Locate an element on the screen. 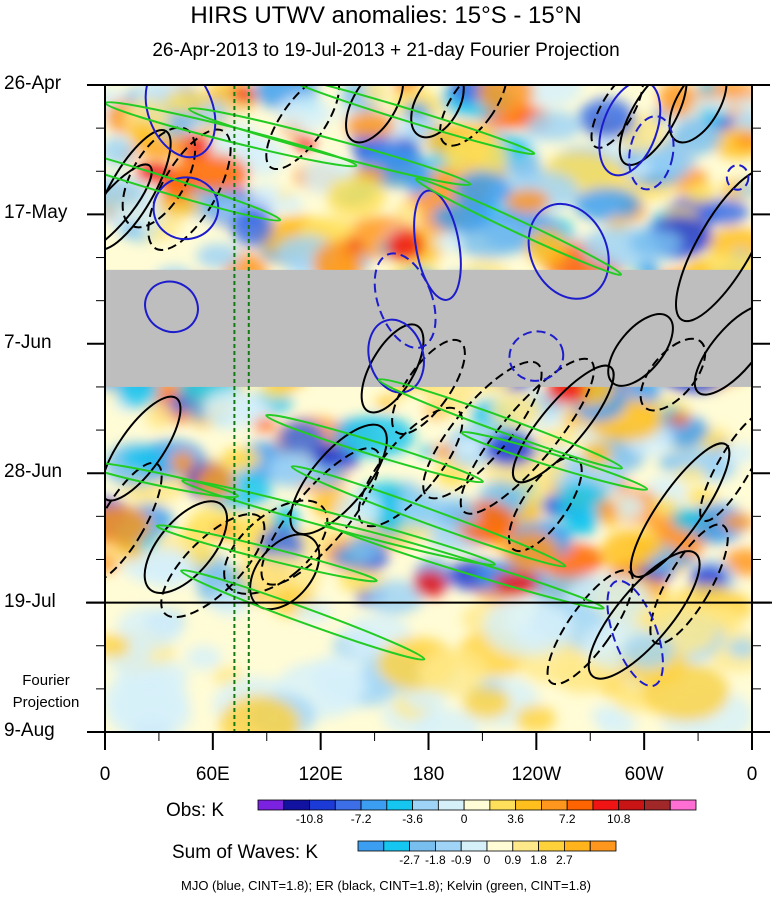  y-tick-label: 17-May is located at coordinates (36, 213).